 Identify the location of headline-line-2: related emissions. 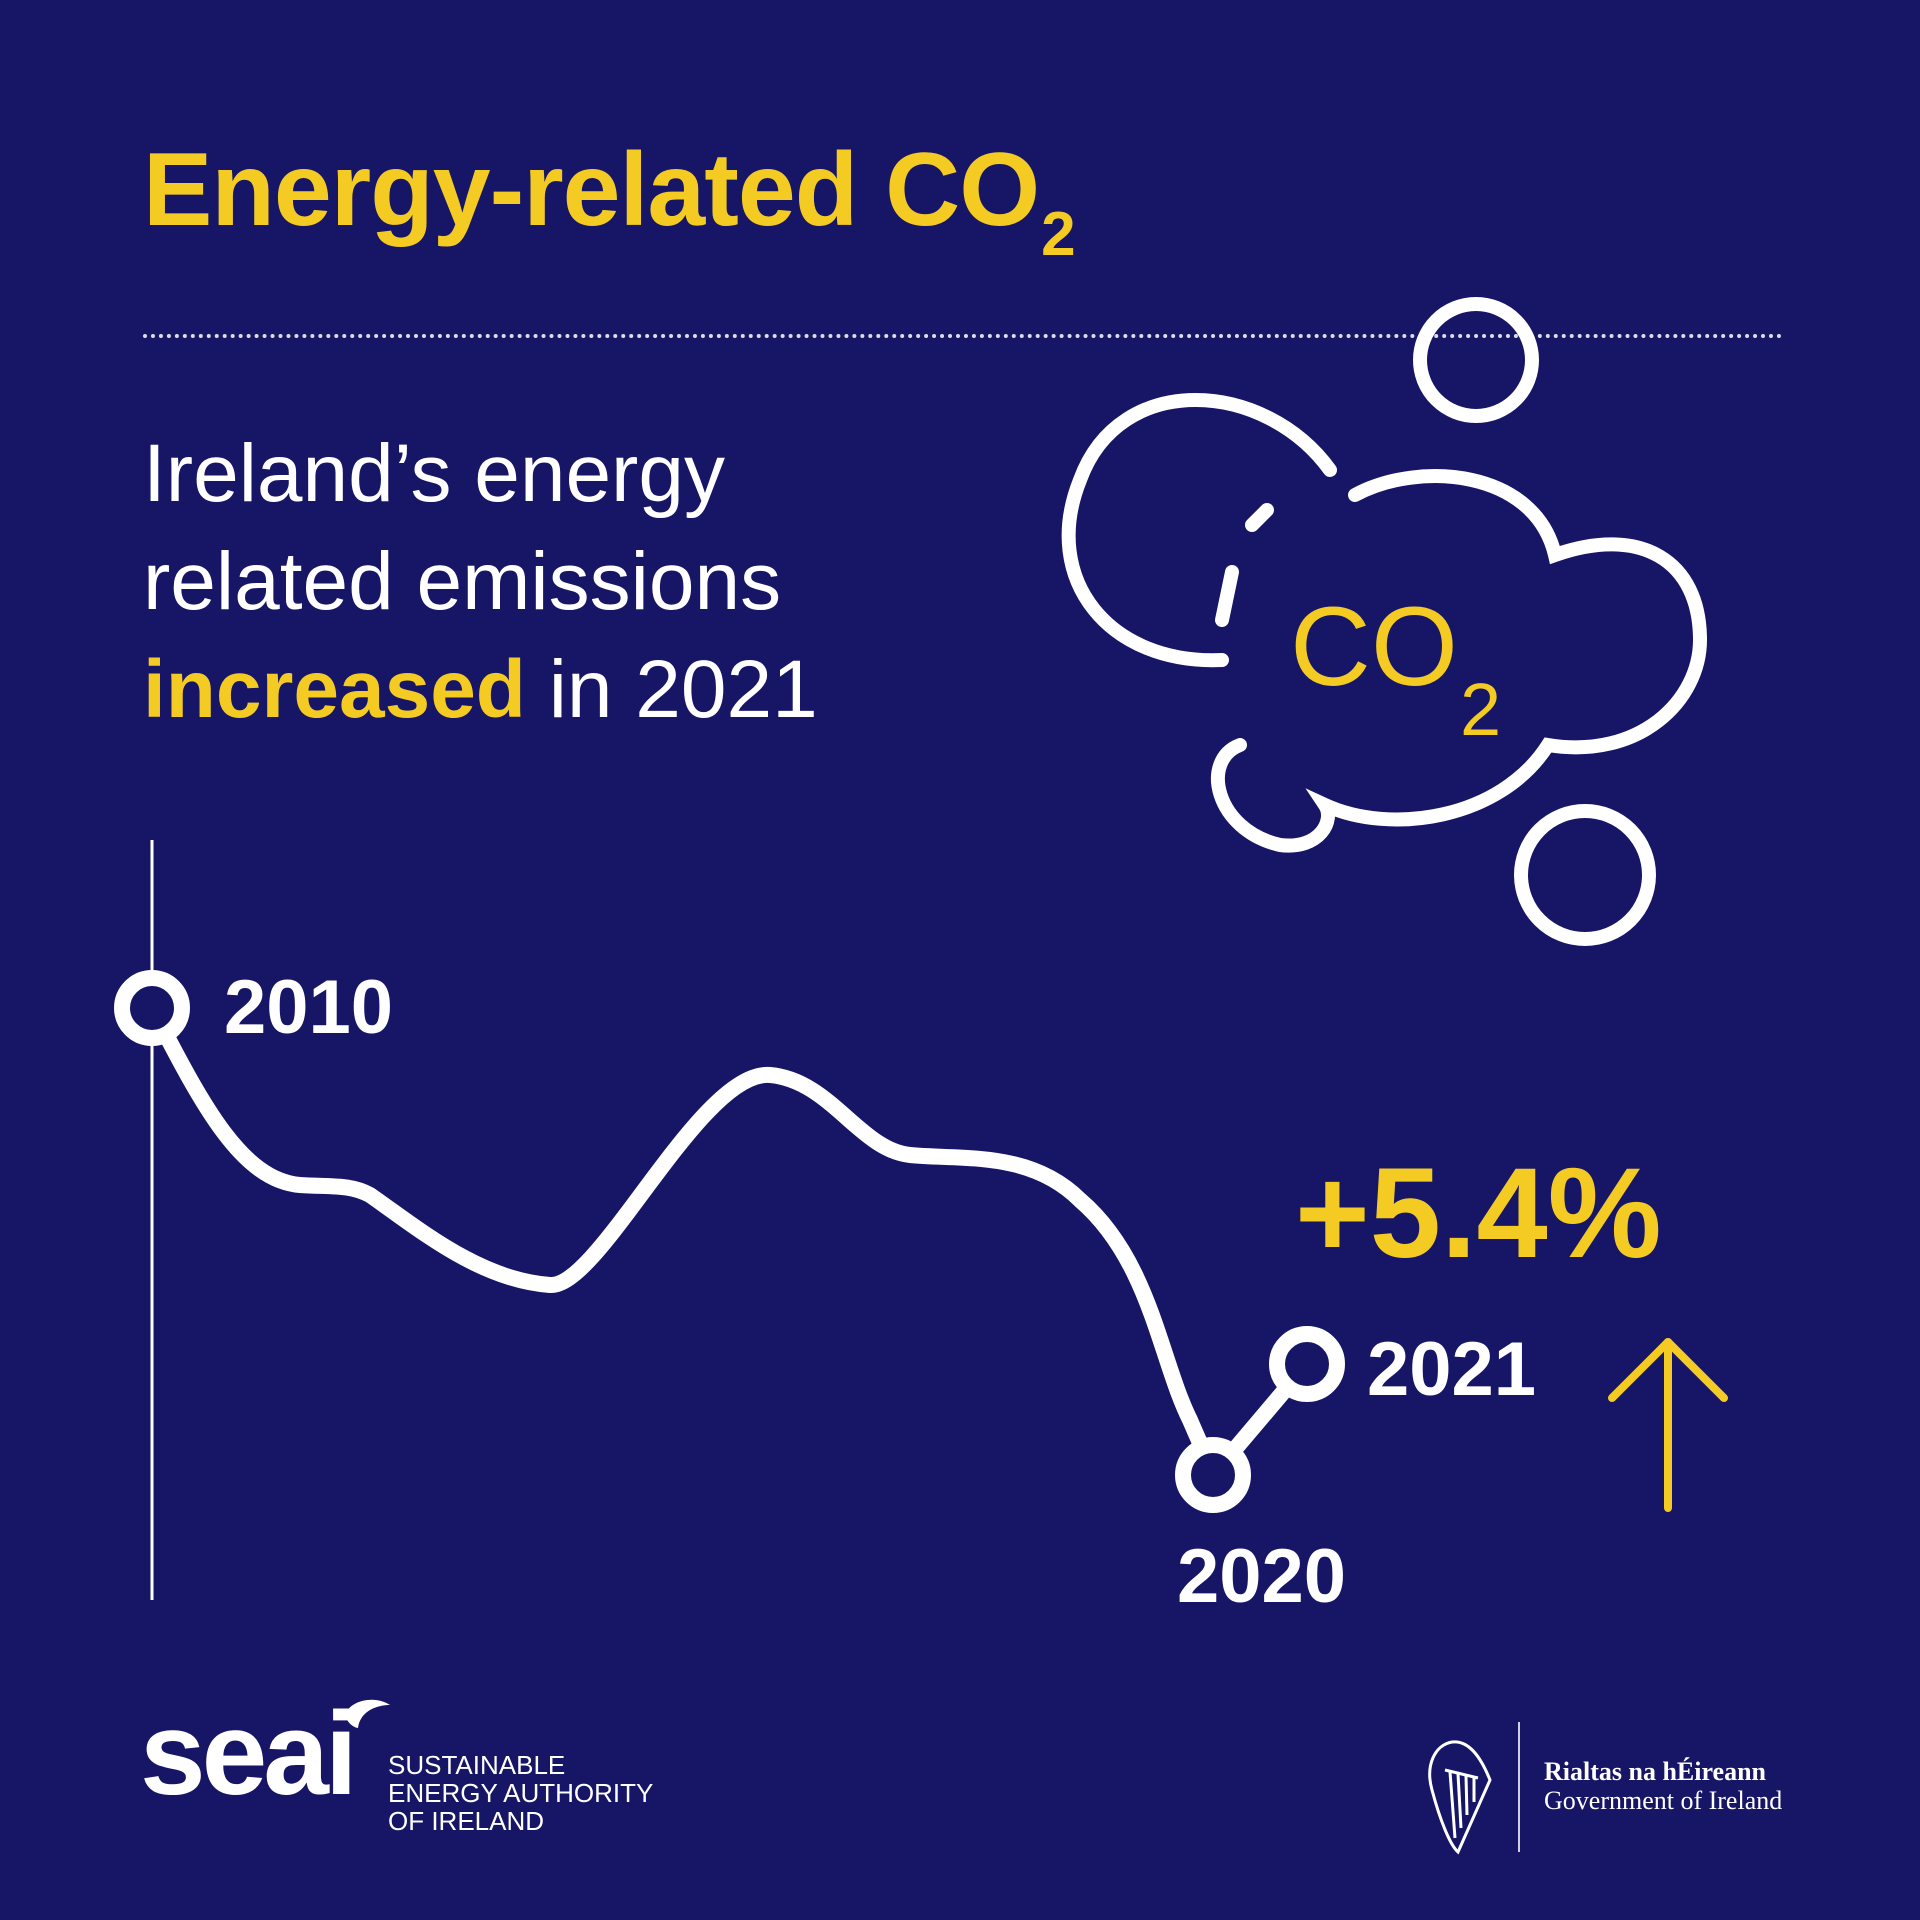
(462, 581).